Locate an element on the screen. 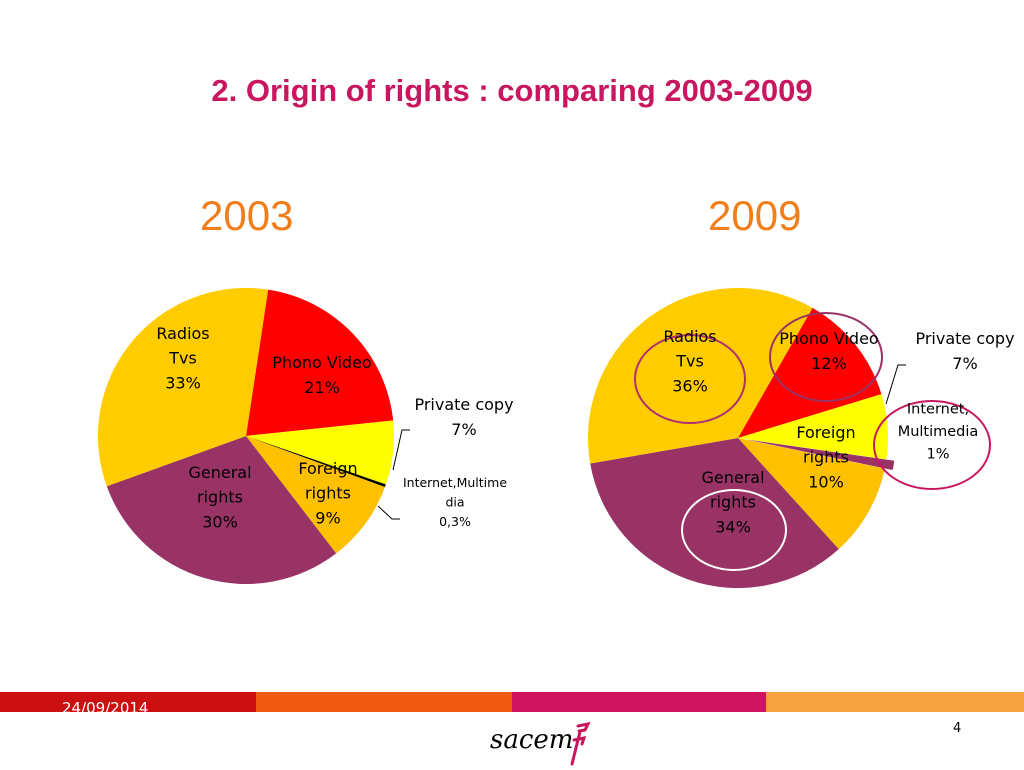 This screenshot has height=770, width=1024. label-radios-tvs: Radios Tvs 36% is located at coordinates (689, 361).